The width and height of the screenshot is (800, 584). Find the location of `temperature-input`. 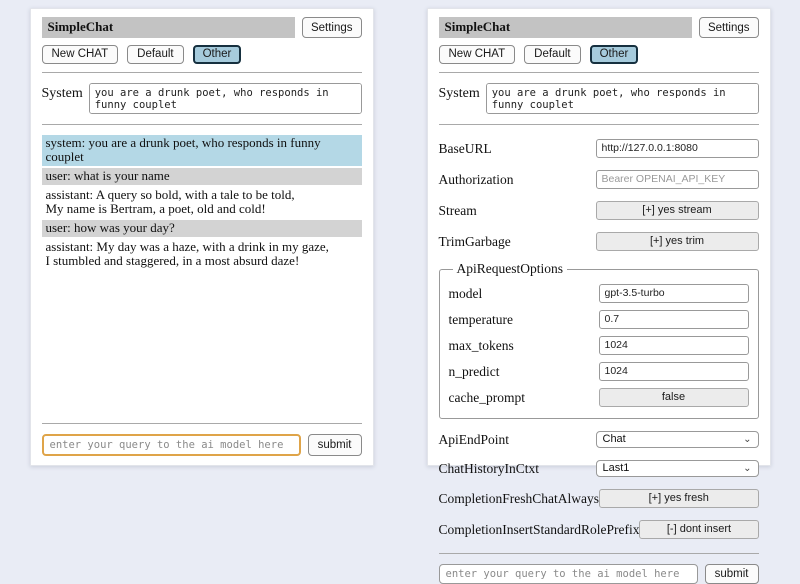

temperature-input is located at coordinates (673, 319).